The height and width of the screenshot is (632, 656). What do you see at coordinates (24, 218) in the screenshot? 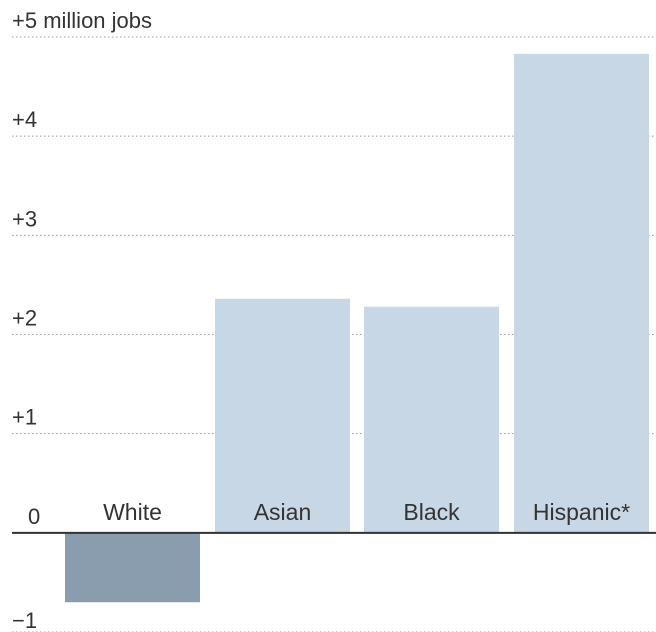
I see `y-tick-label-2: +3` at bounding box center [24, 218].